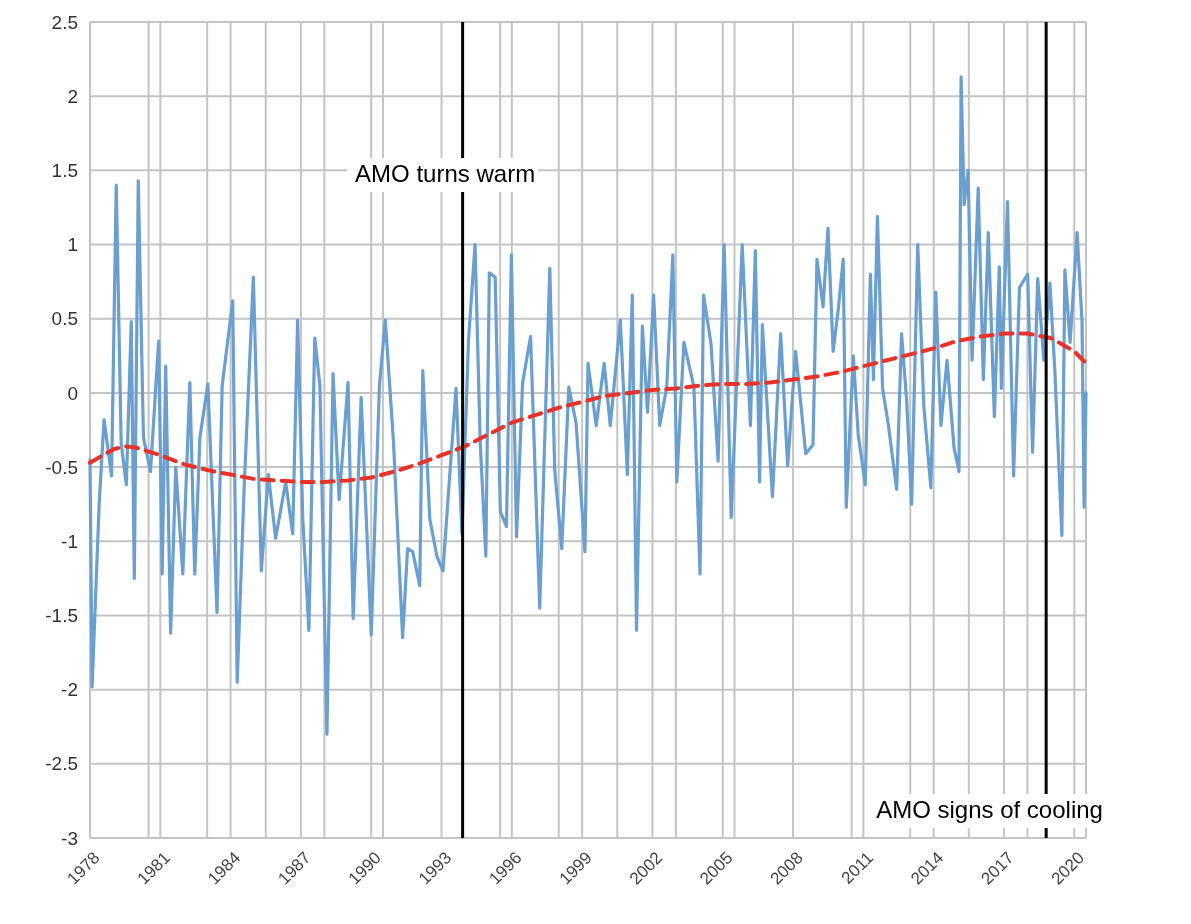 The image size is (1191, 924). I want to click on y-tick-label: 1.5, so click(64, 171).